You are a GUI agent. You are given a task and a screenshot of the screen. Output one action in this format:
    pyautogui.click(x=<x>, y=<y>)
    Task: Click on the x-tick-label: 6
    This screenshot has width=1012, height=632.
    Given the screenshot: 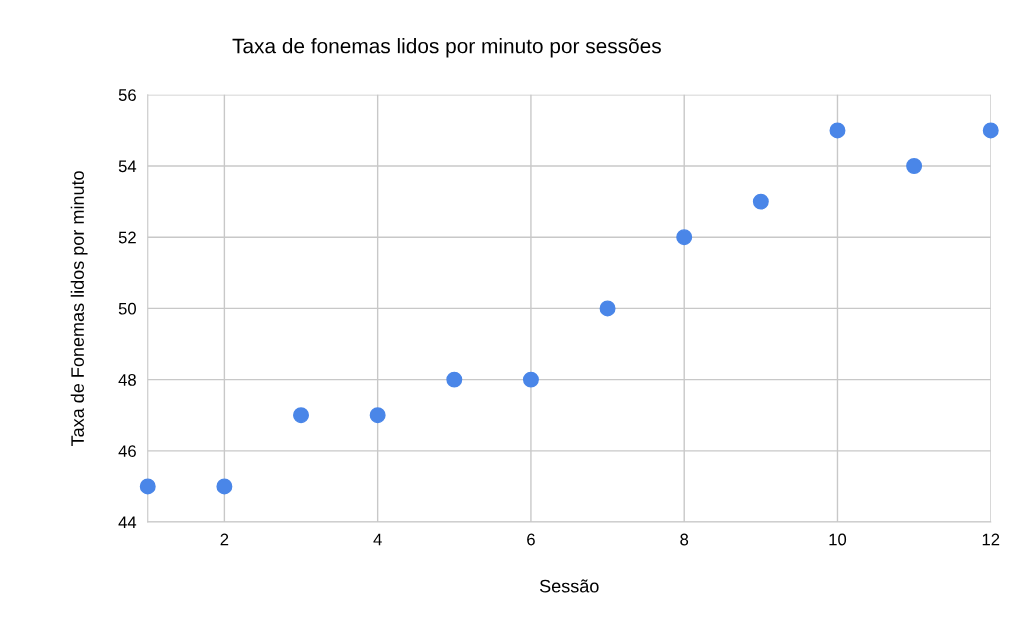 What is the action you would take?
    pyautogui.click(x=531, y=539)
    